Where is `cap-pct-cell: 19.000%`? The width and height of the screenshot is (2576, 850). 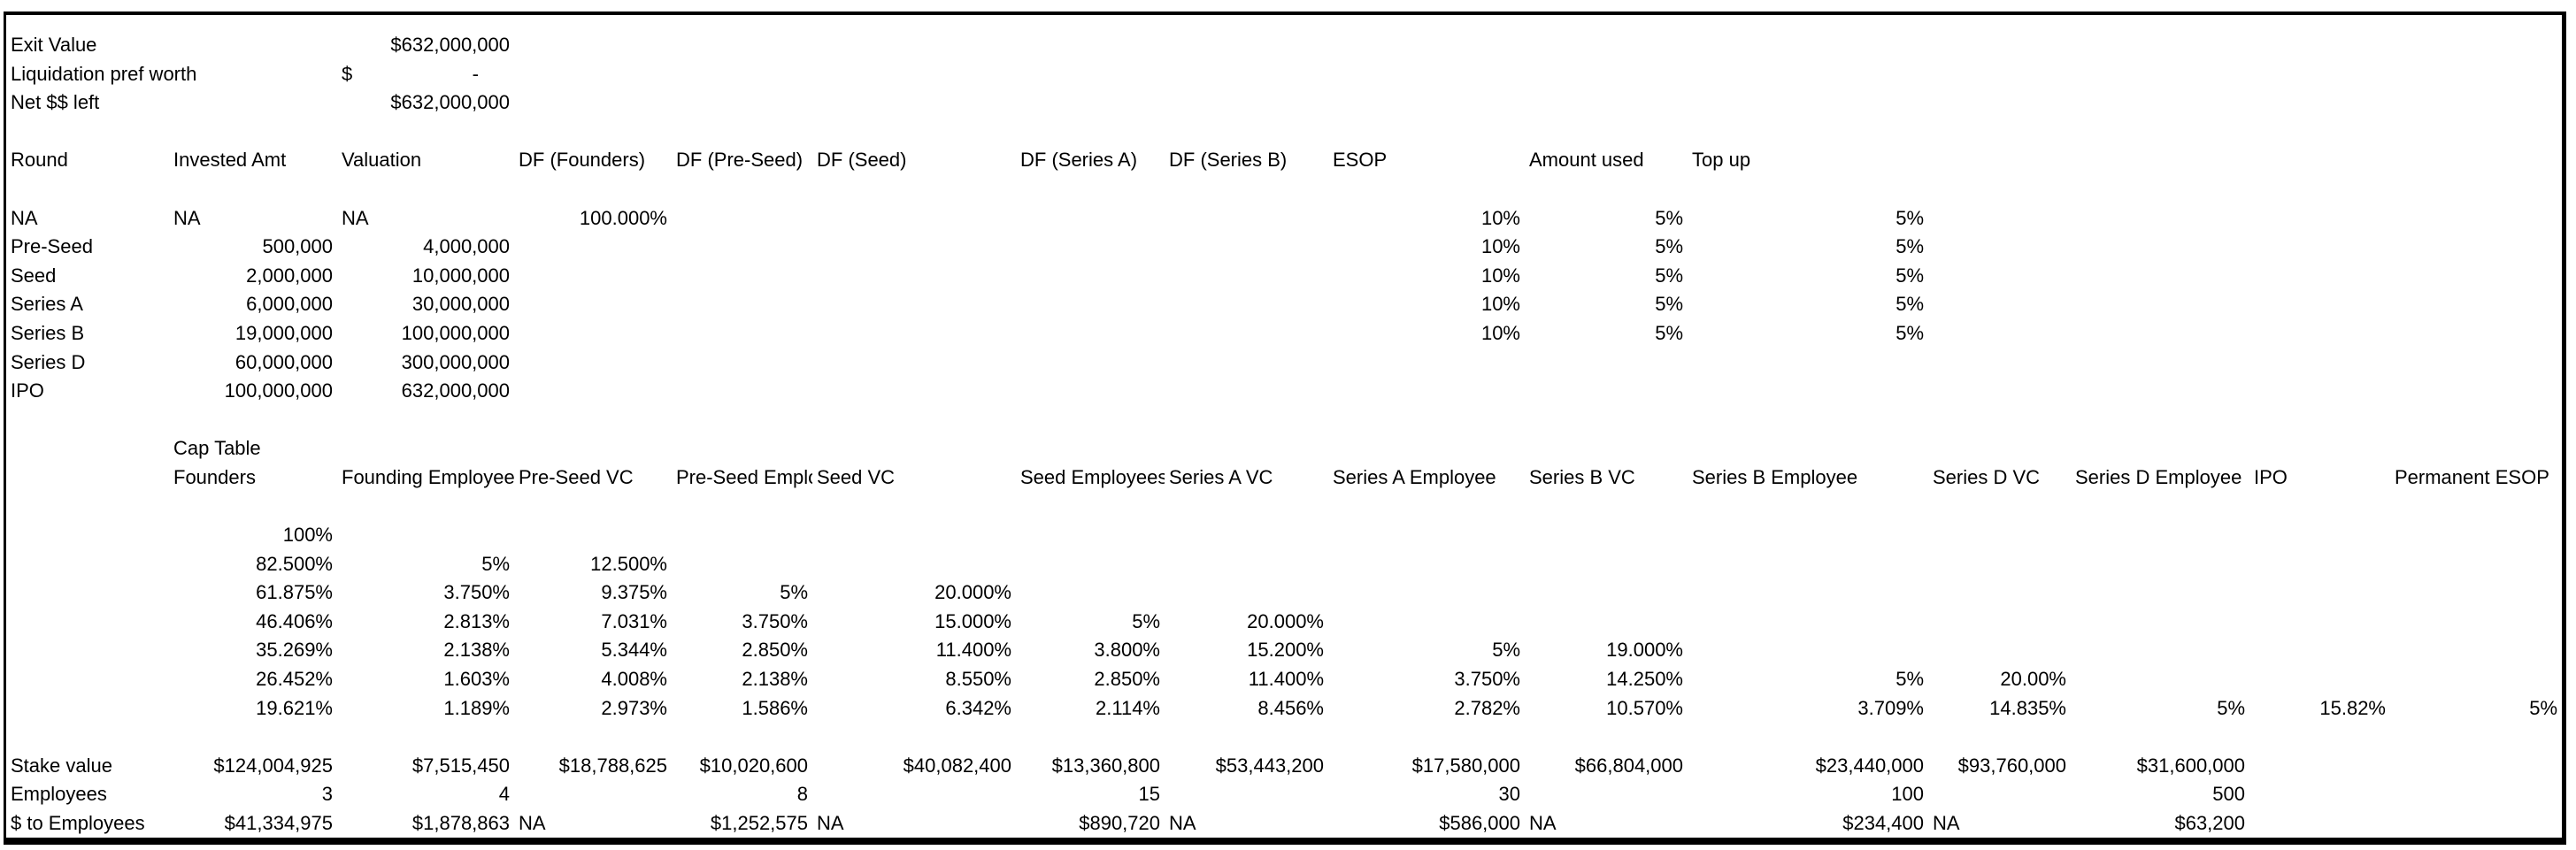 cap-pct-cell: 19.000% is located at coordinates (1644, 651).